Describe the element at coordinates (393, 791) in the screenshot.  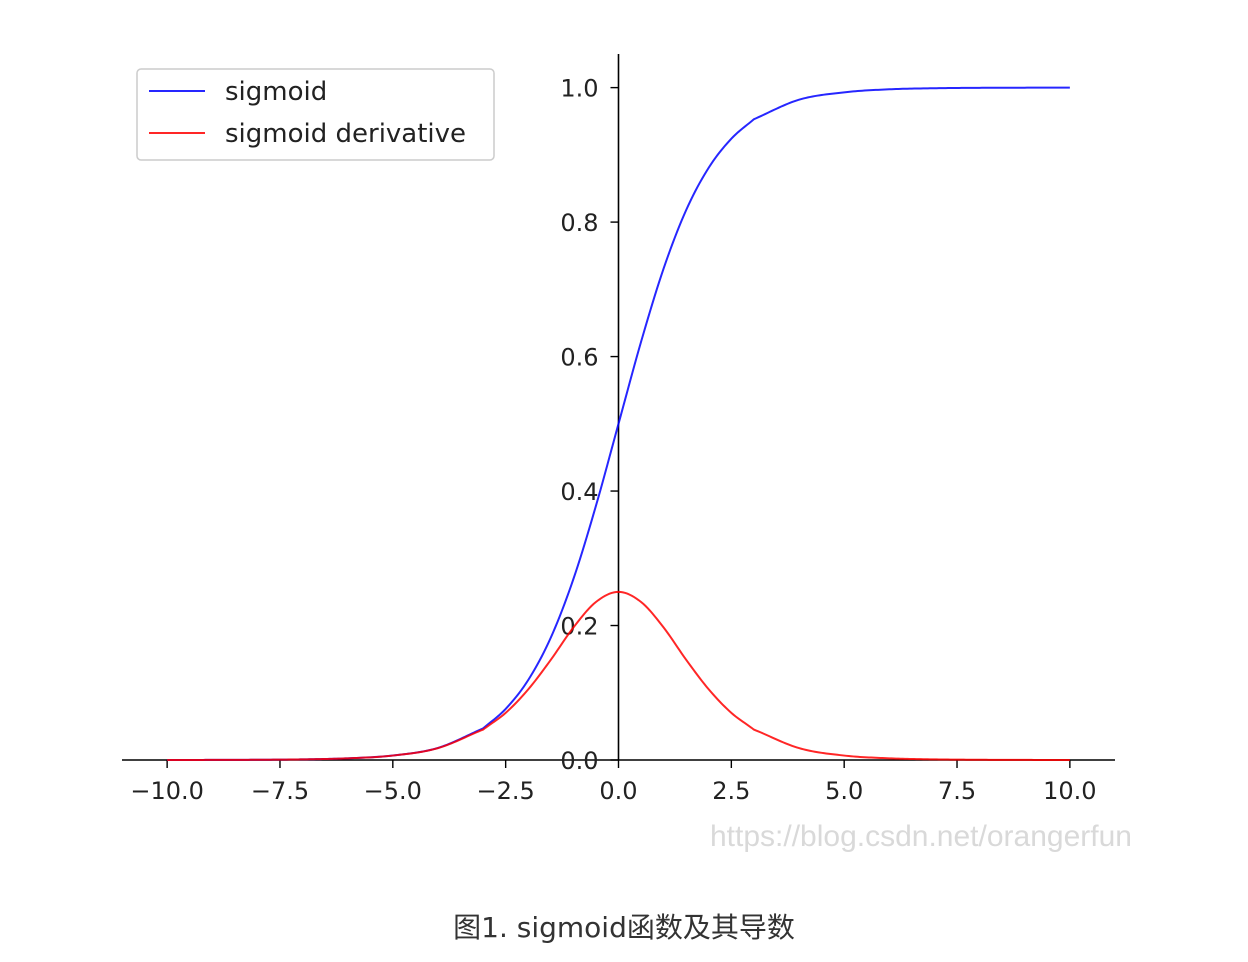
I see `x-tick-label: −5.0` at that location.